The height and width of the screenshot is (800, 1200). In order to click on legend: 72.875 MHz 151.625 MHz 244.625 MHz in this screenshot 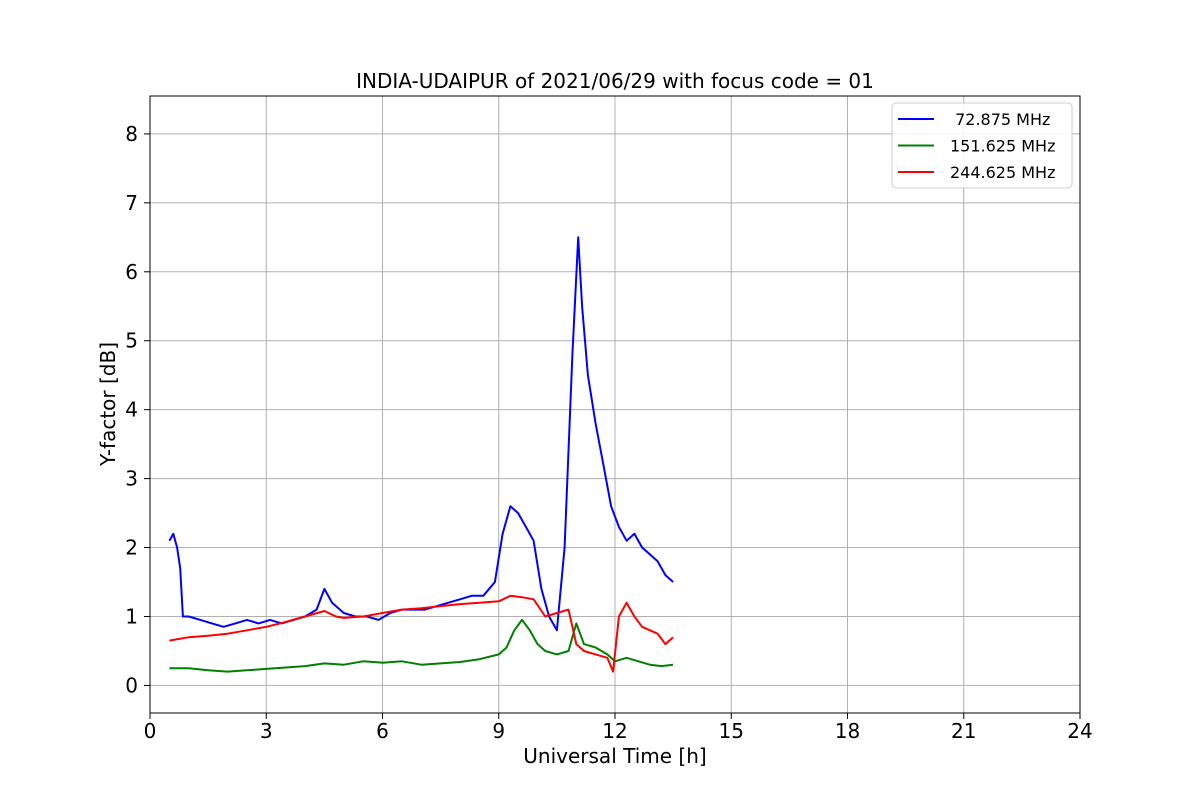, I will do `click(982, 145)`.